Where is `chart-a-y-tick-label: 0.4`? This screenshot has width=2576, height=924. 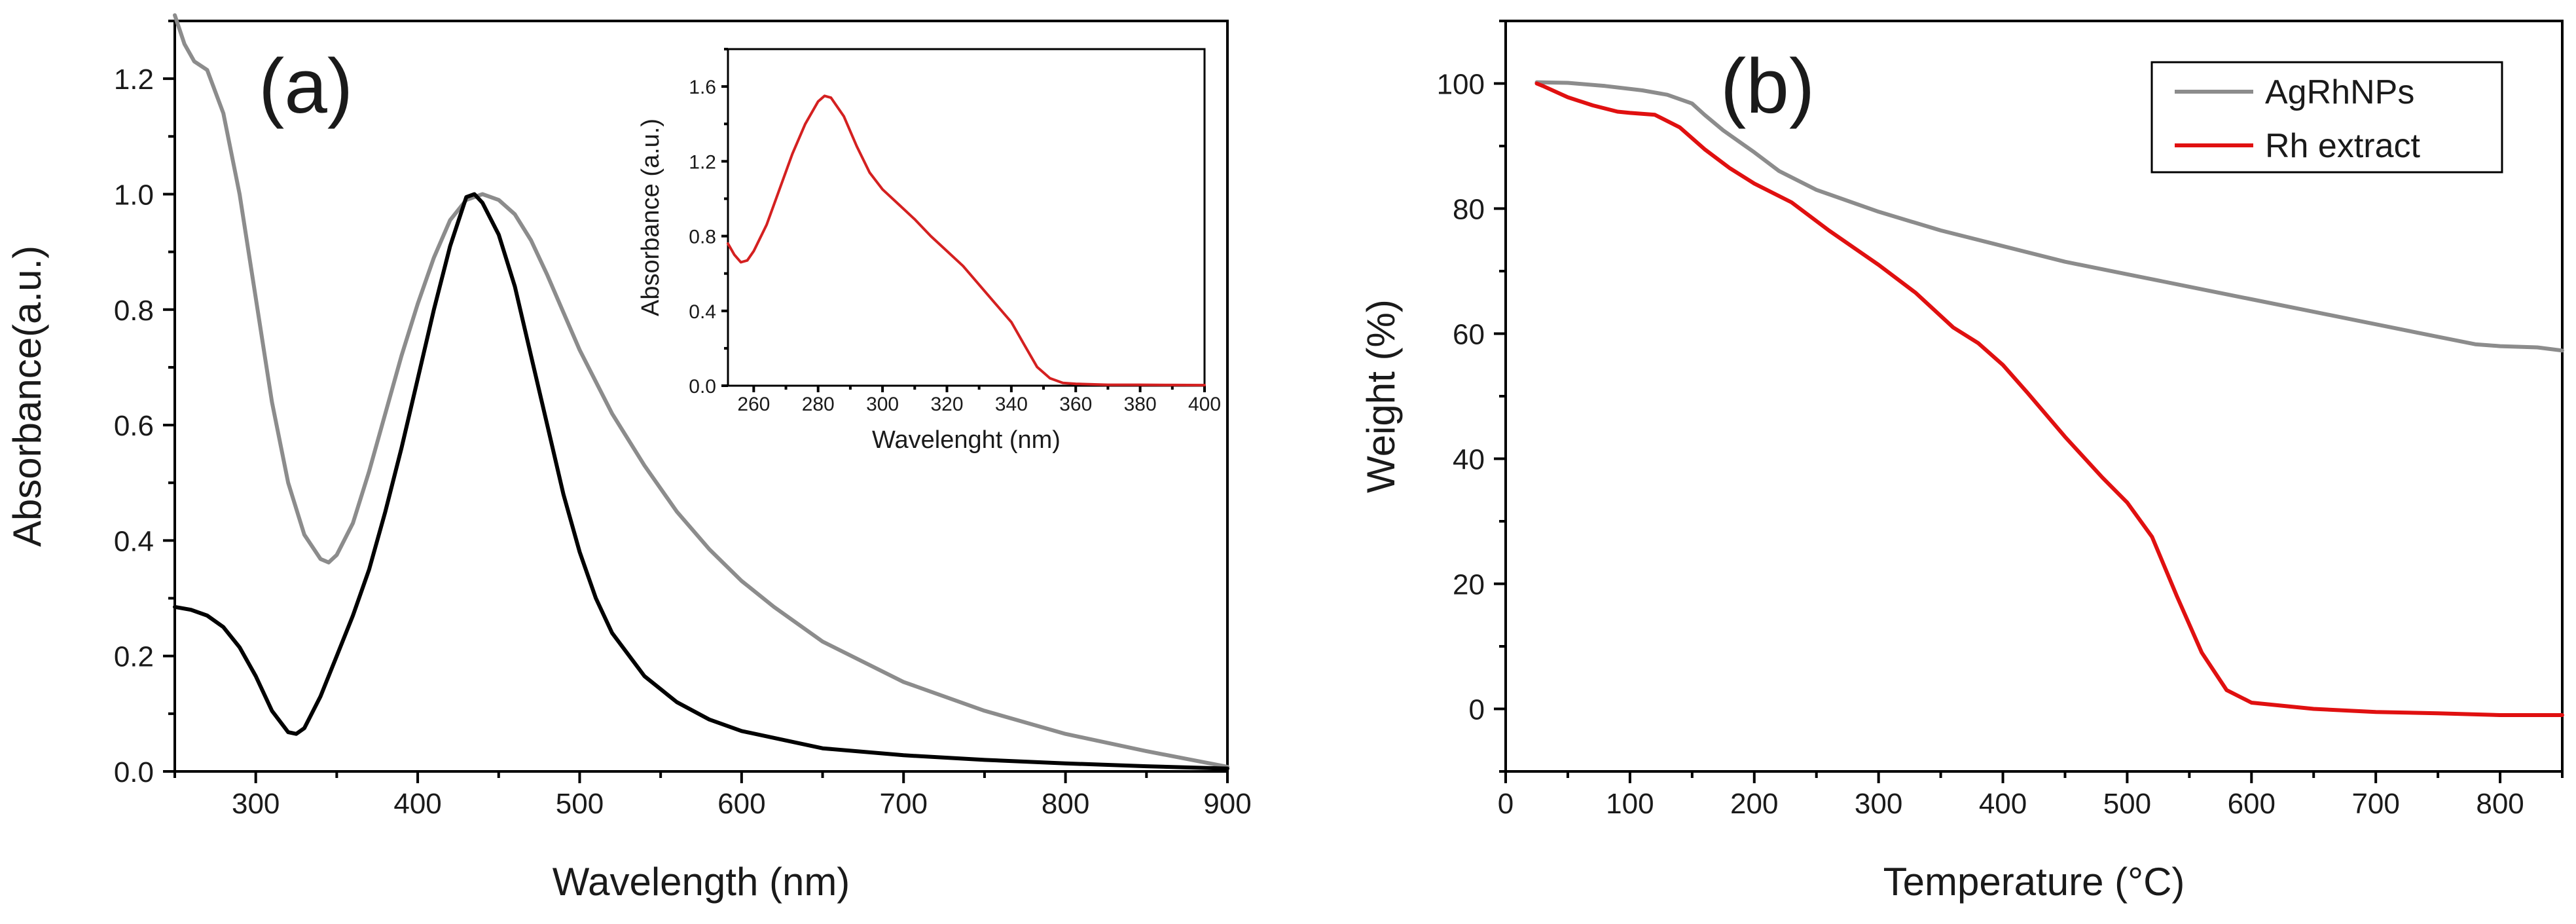 chart-a-y-tick-label: 0.4 is located at coordinates (134, 541).